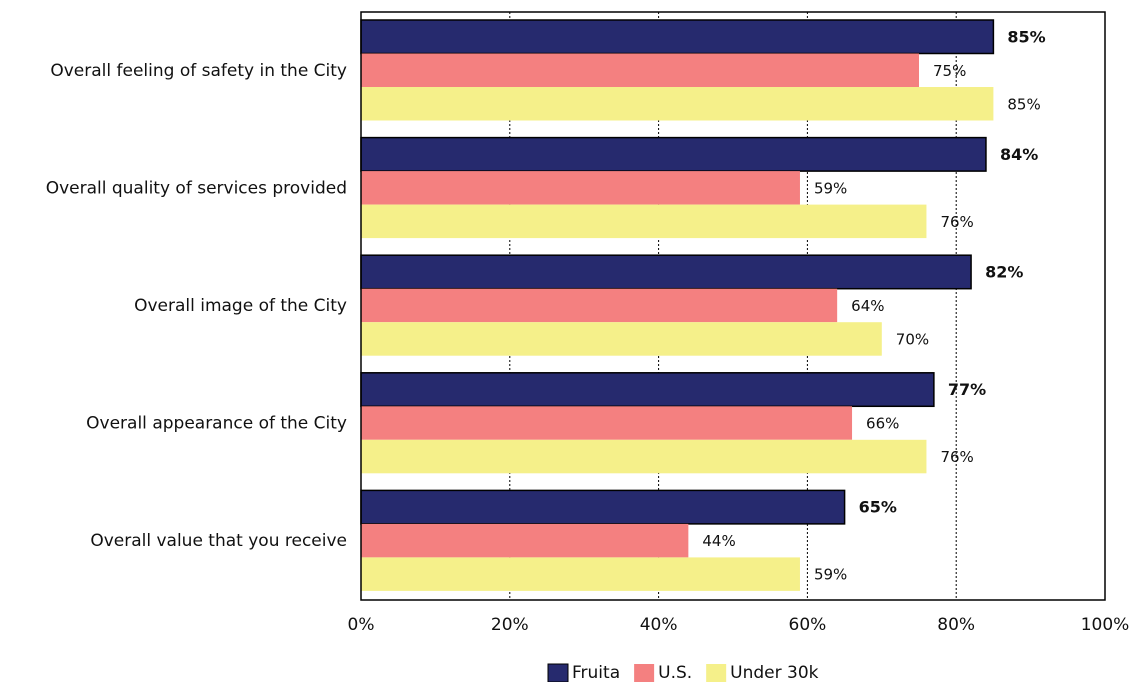  I want to click on category-label: Overall appearance of the City, so click(216, 424).